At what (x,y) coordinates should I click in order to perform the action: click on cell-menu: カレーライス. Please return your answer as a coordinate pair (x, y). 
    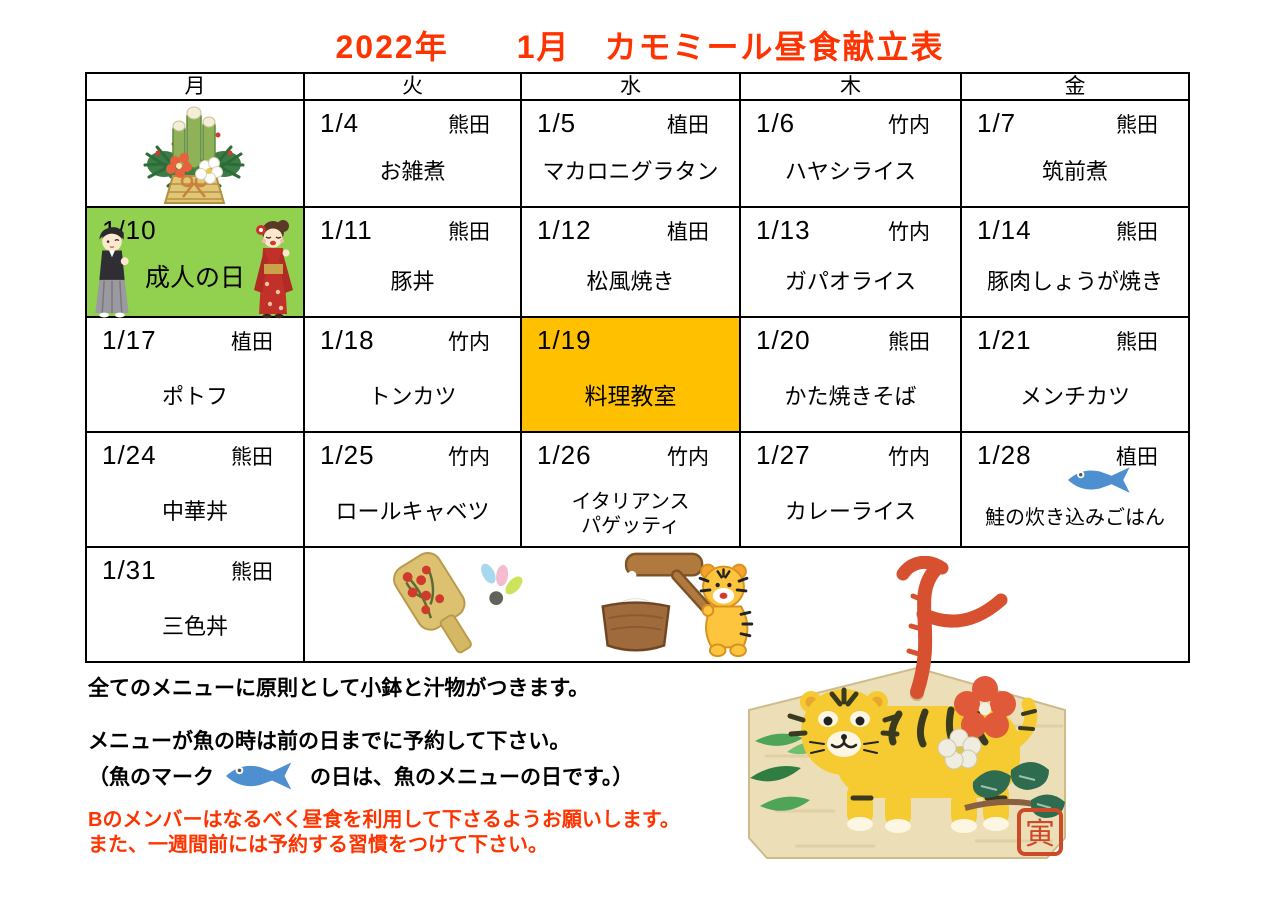
    Looking at the image, I should click on (850, 511).